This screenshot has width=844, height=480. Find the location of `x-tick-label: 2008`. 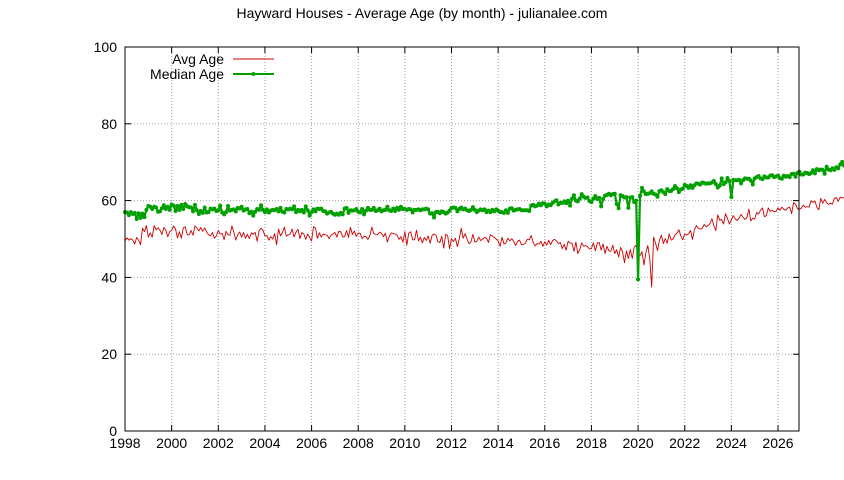

x-tick-label: 2008 is located at coordinates (358, 443).